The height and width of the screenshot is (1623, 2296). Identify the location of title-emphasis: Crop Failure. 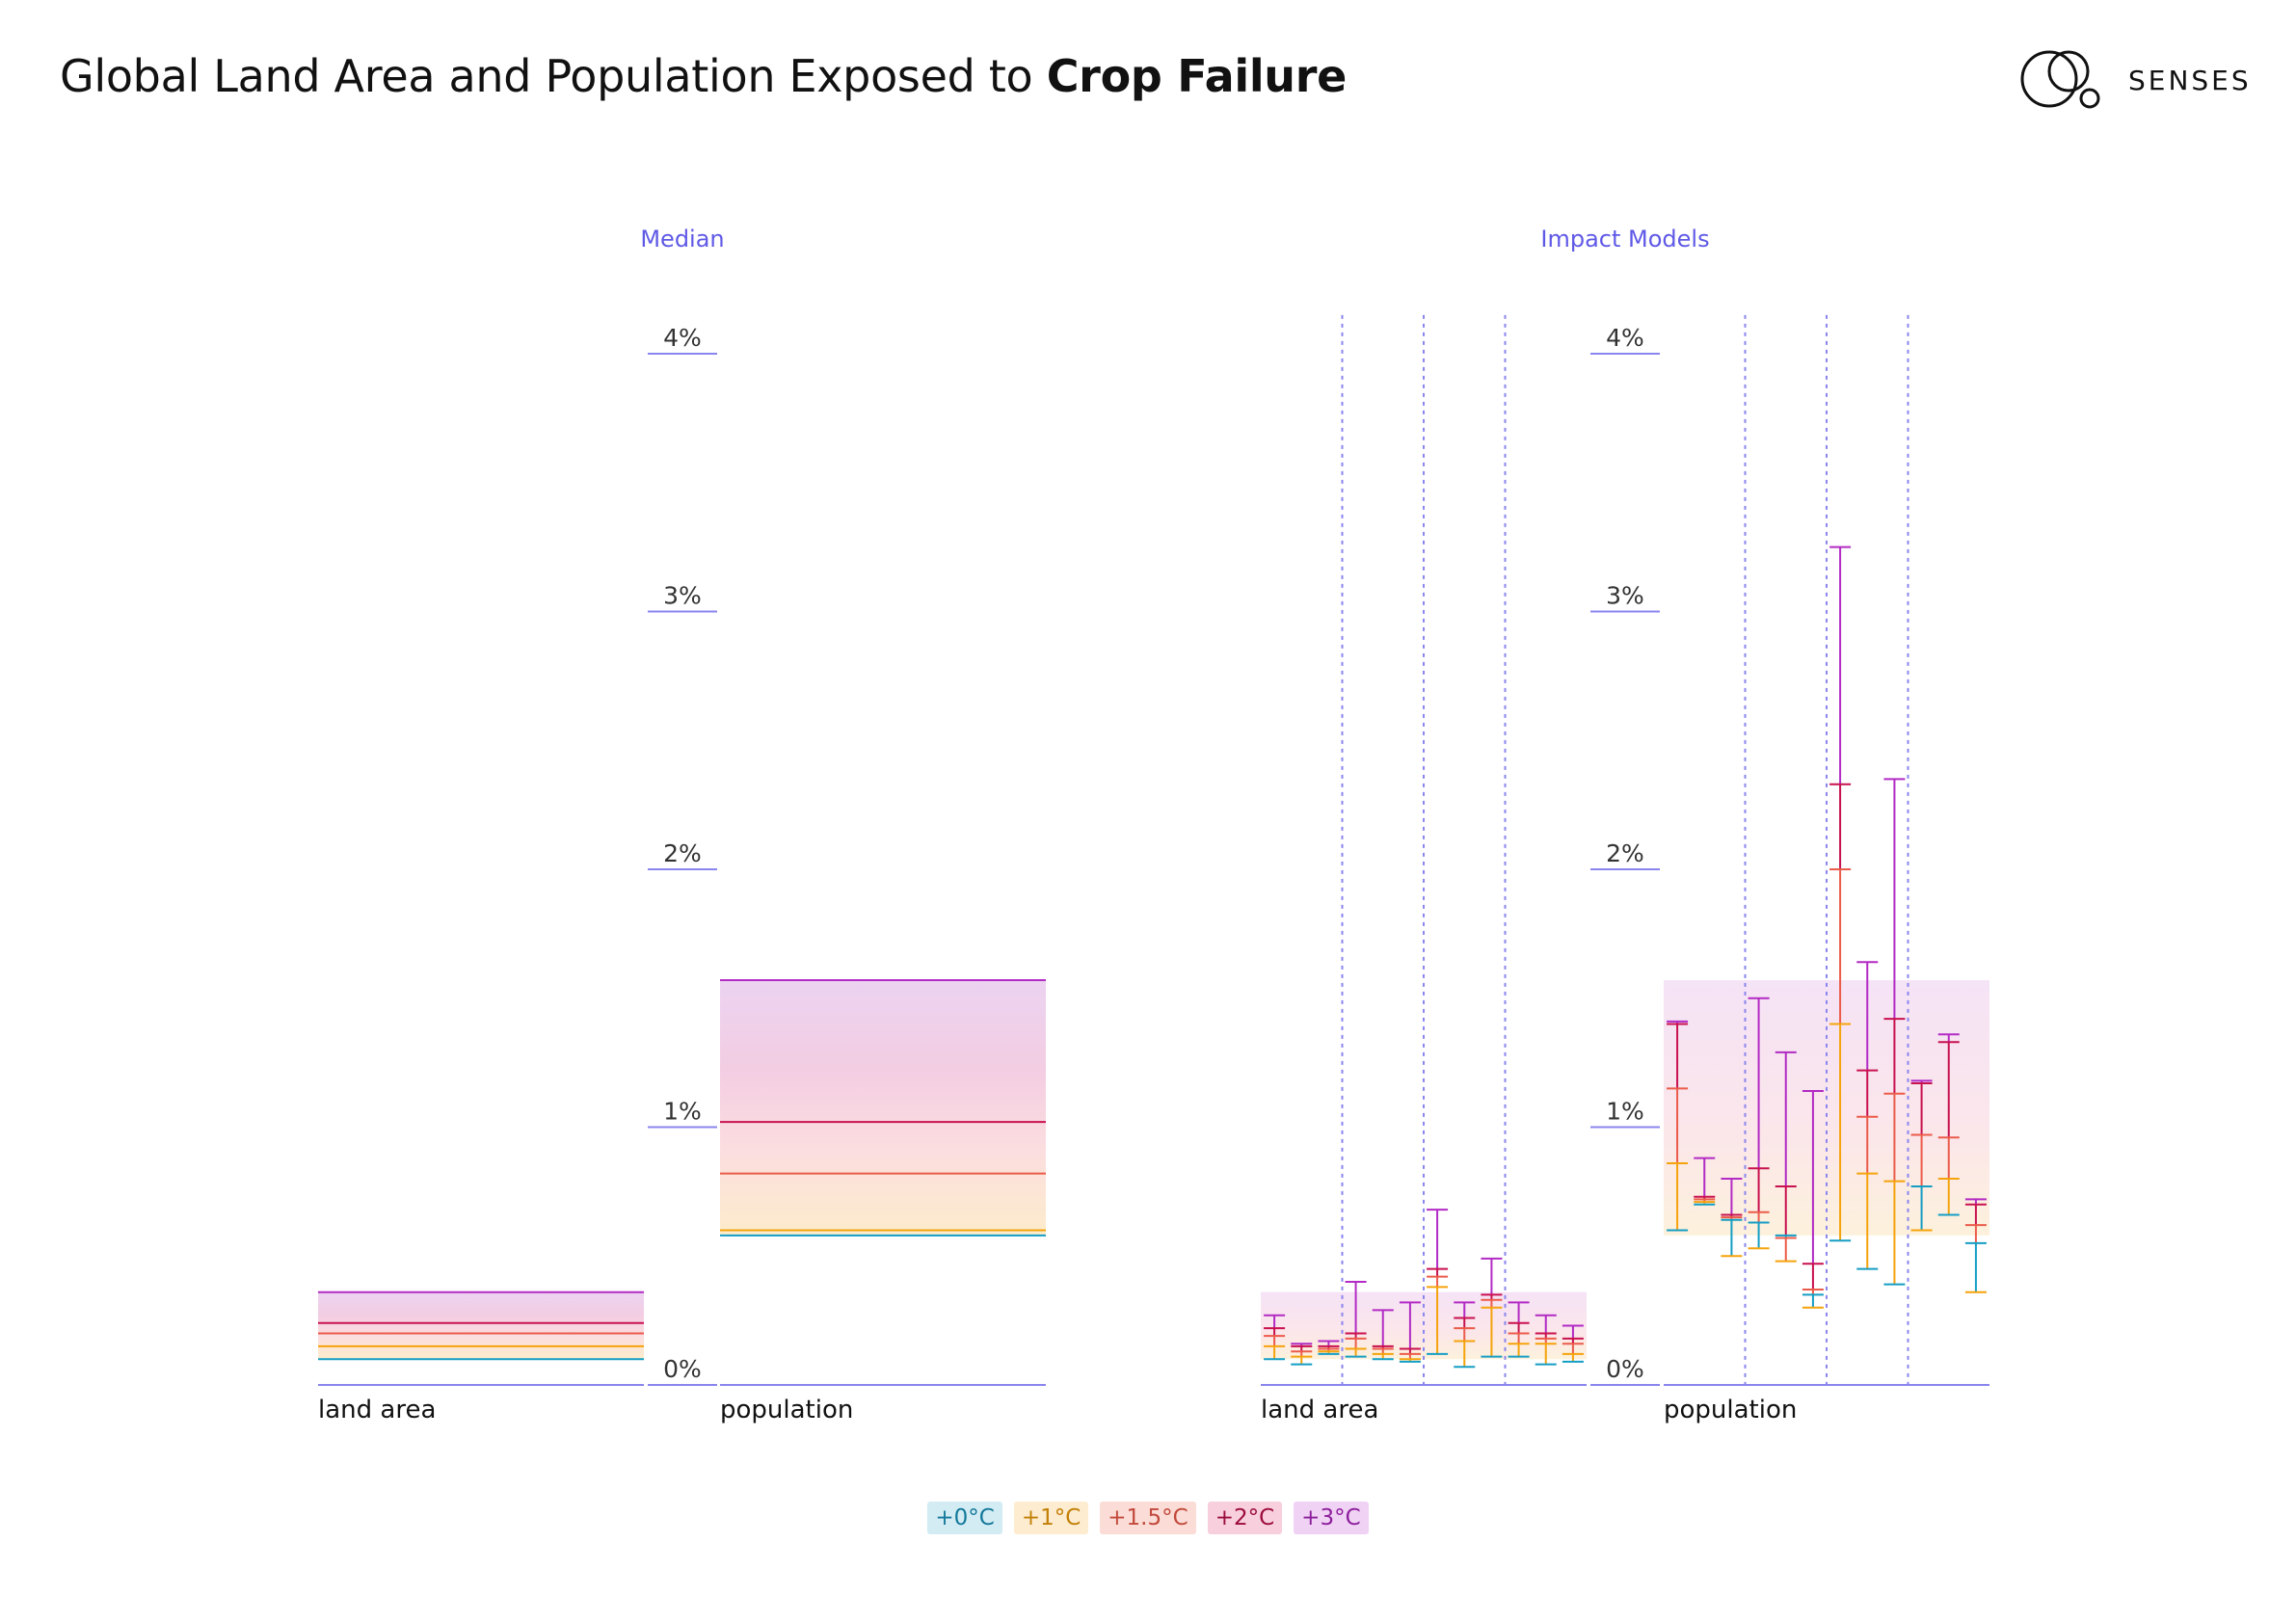
(1197, 76).